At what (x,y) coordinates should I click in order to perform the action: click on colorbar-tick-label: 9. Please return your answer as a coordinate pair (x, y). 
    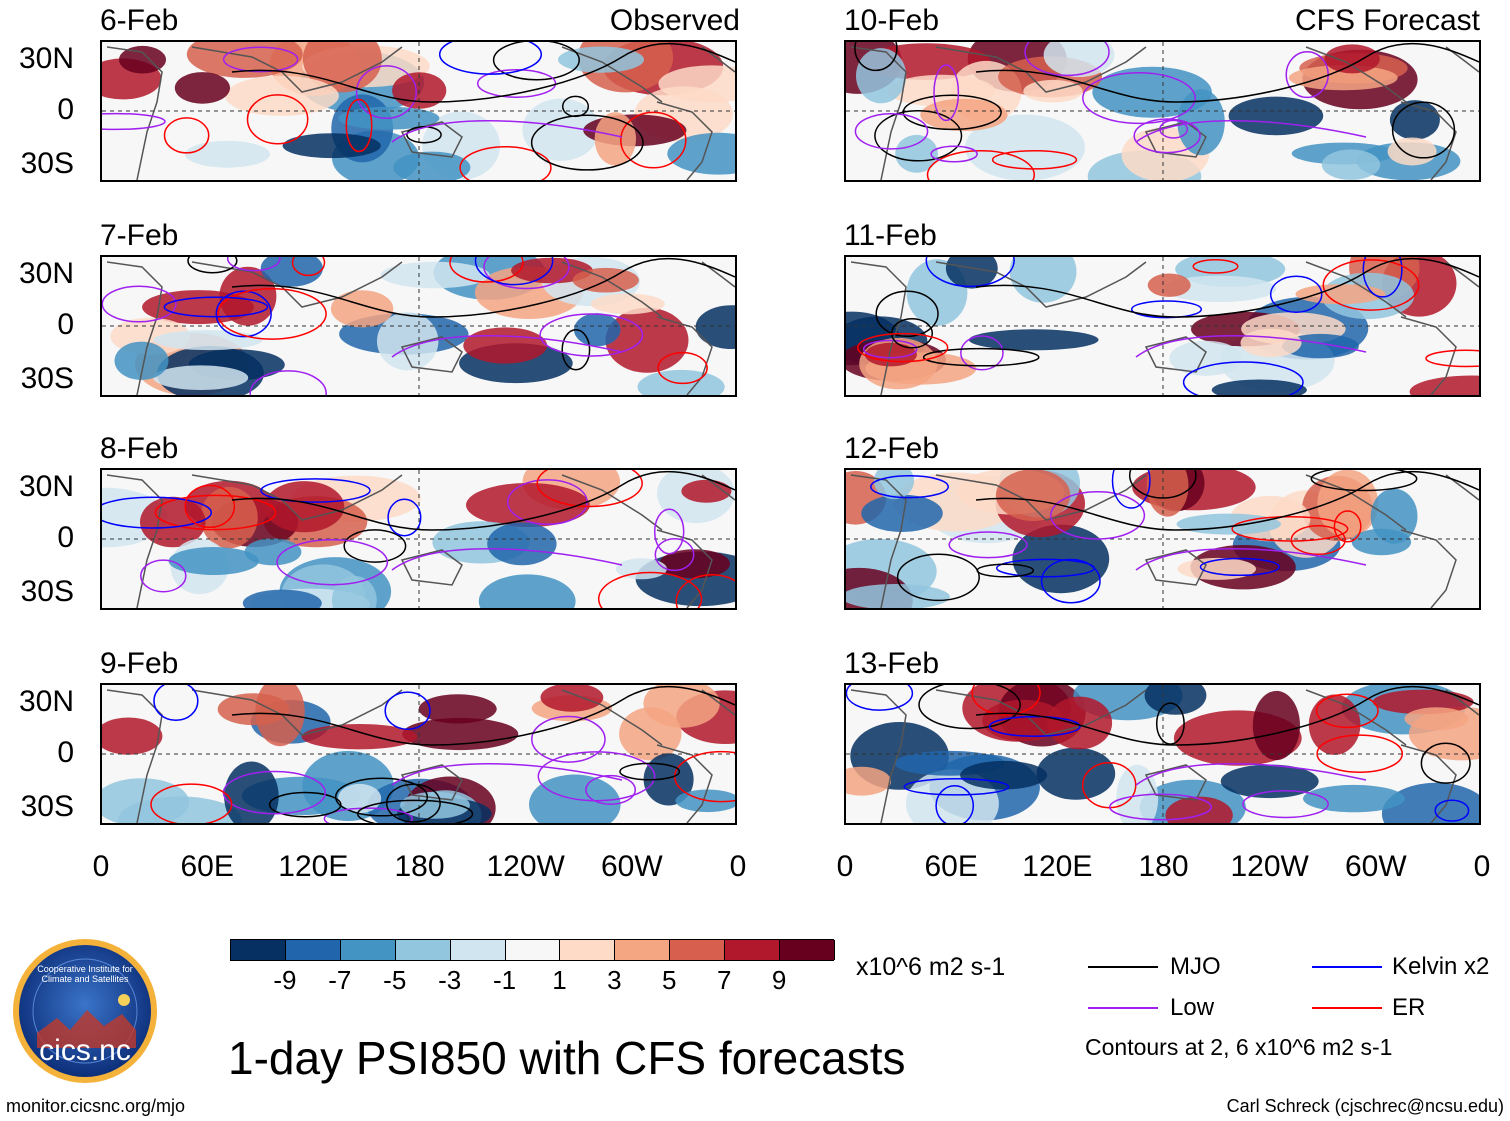
    Looking at the image, I should click on (779, 980).